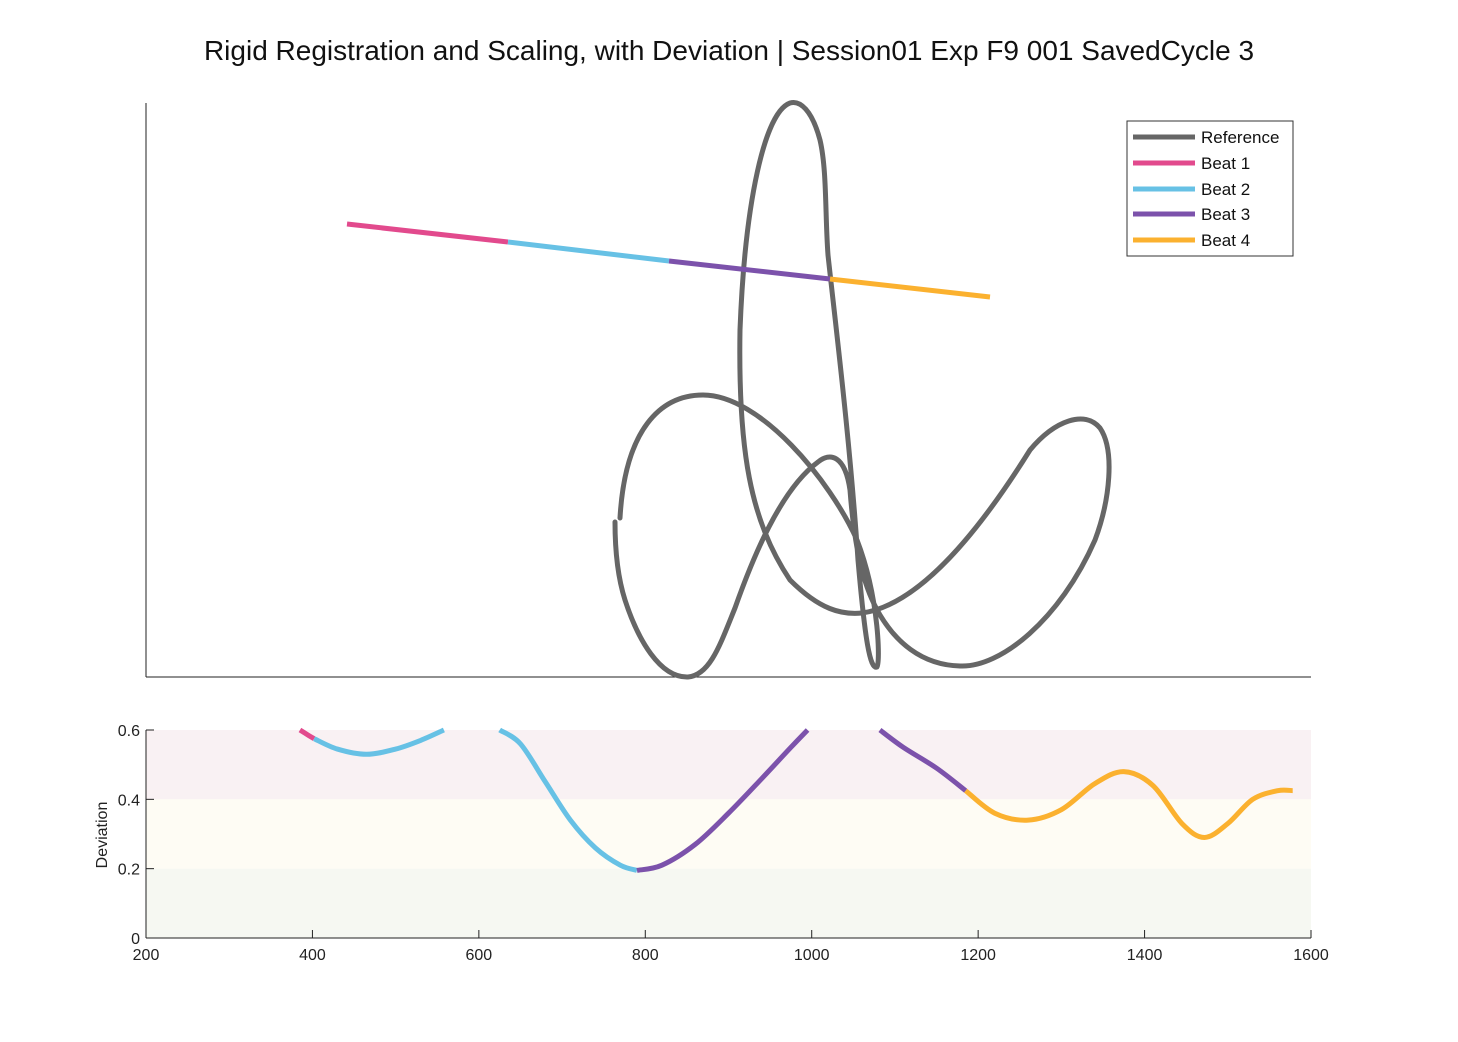 The height and width of the screenshot is (1042, 1458). I want to click on legend-label-beat-4: Beat 4, so click(1225, 240).